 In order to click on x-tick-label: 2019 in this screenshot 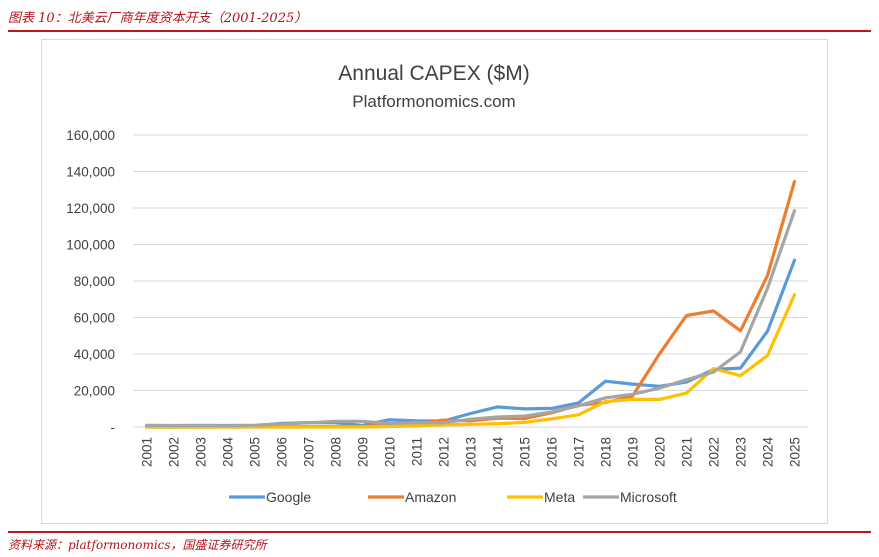, I will do `click(633, 452)`.